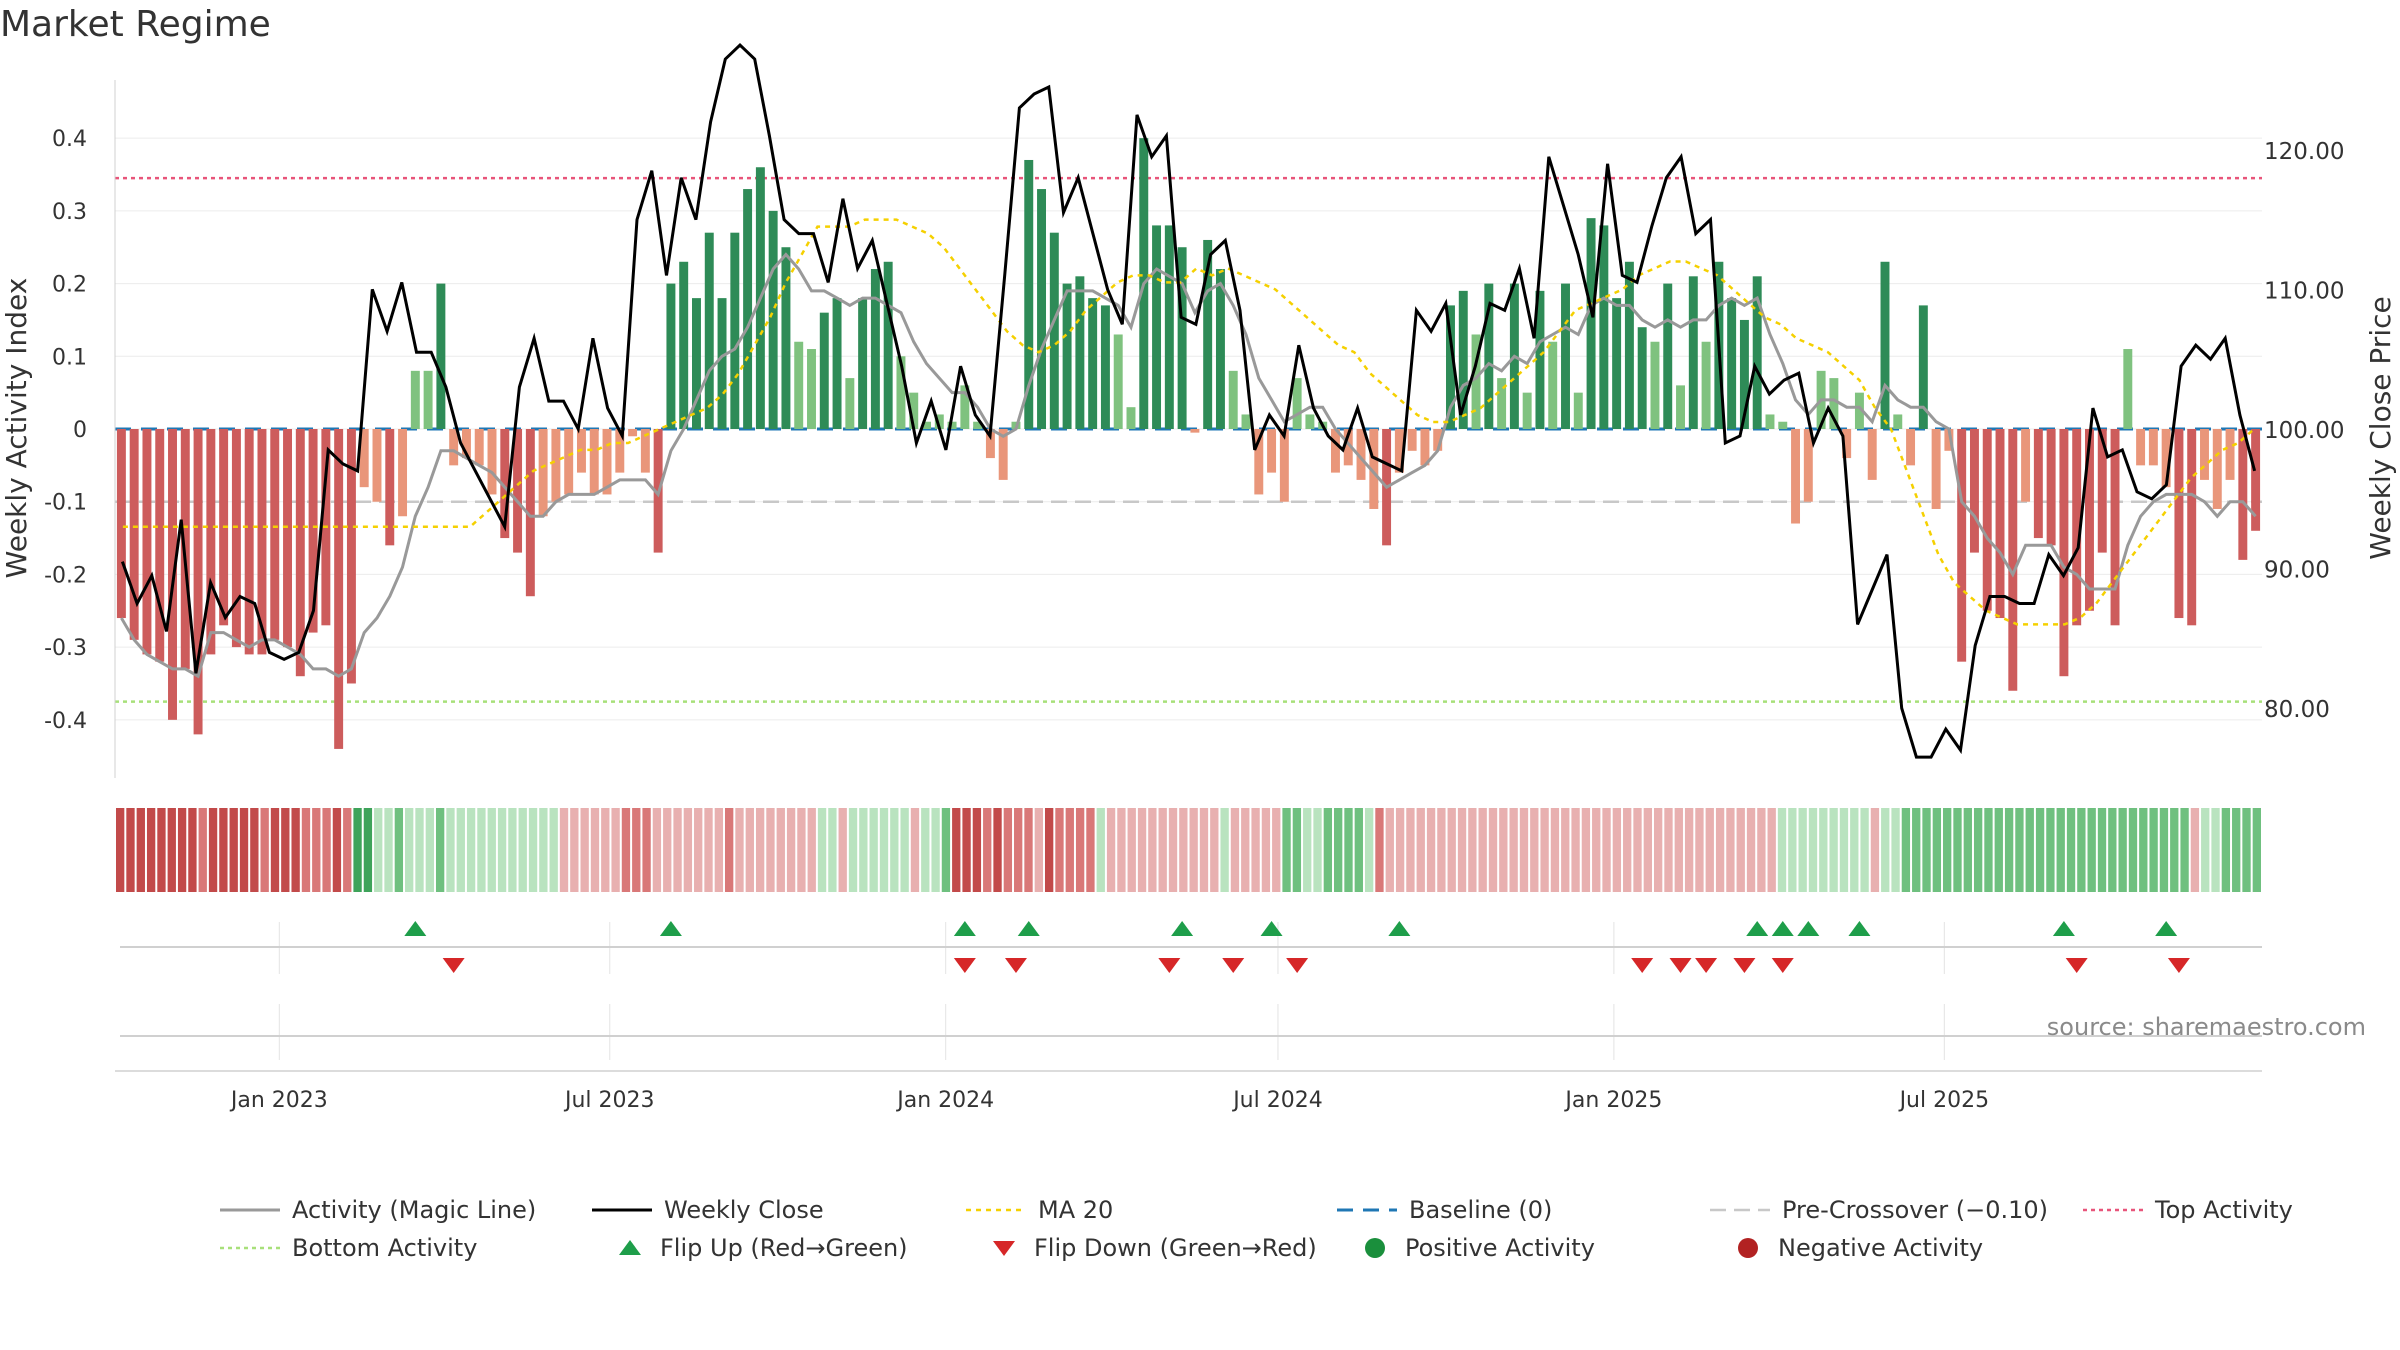 The image size is (2400, 1350). Describe the element at coordinates (348, 1248) in the screenshot. I see `legend-item-bottom: Bottom Activity` at that location.